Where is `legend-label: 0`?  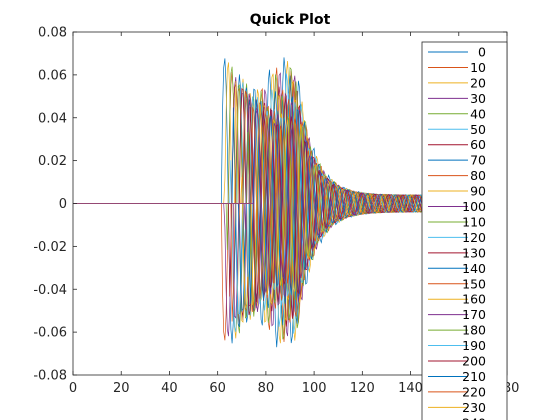
legend-label: 0 is located at coordinates (482, 52).